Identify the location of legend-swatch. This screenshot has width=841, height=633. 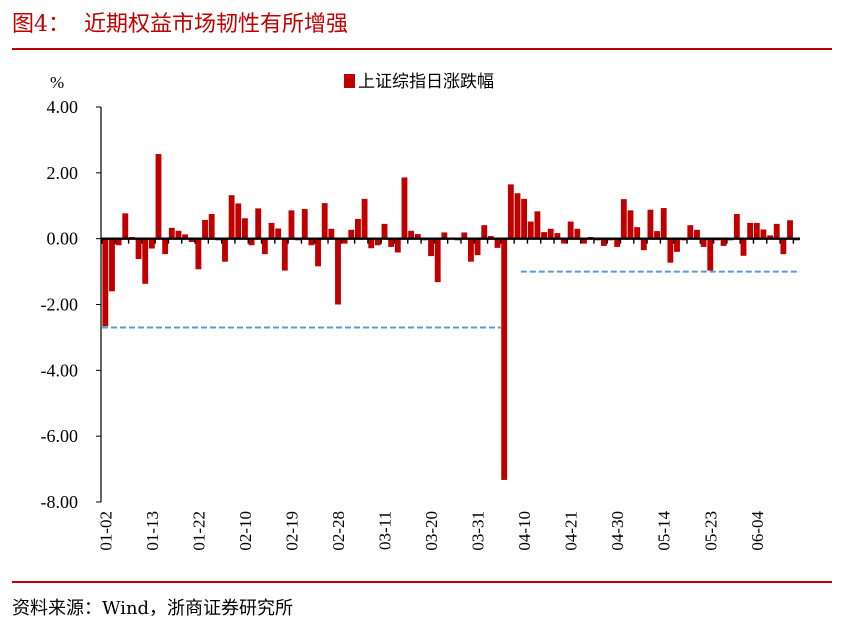
(349, 81).